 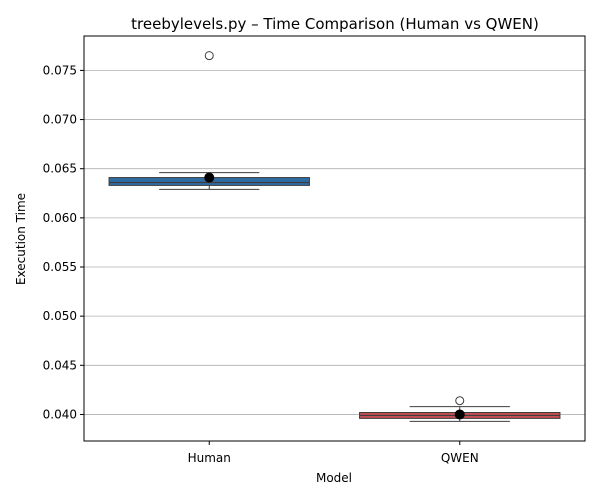 I want to click on y-axis-label: Execution Time, so click(x=21, y=239).